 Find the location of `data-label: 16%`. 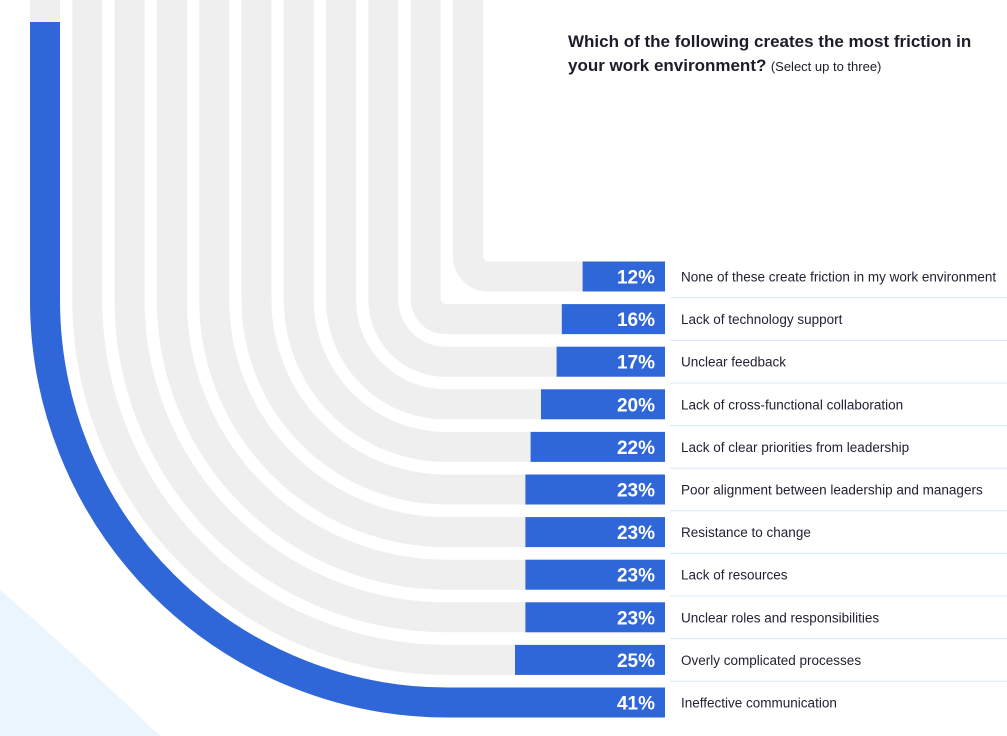

data-label: 16% is located at coordinates (636, 320).